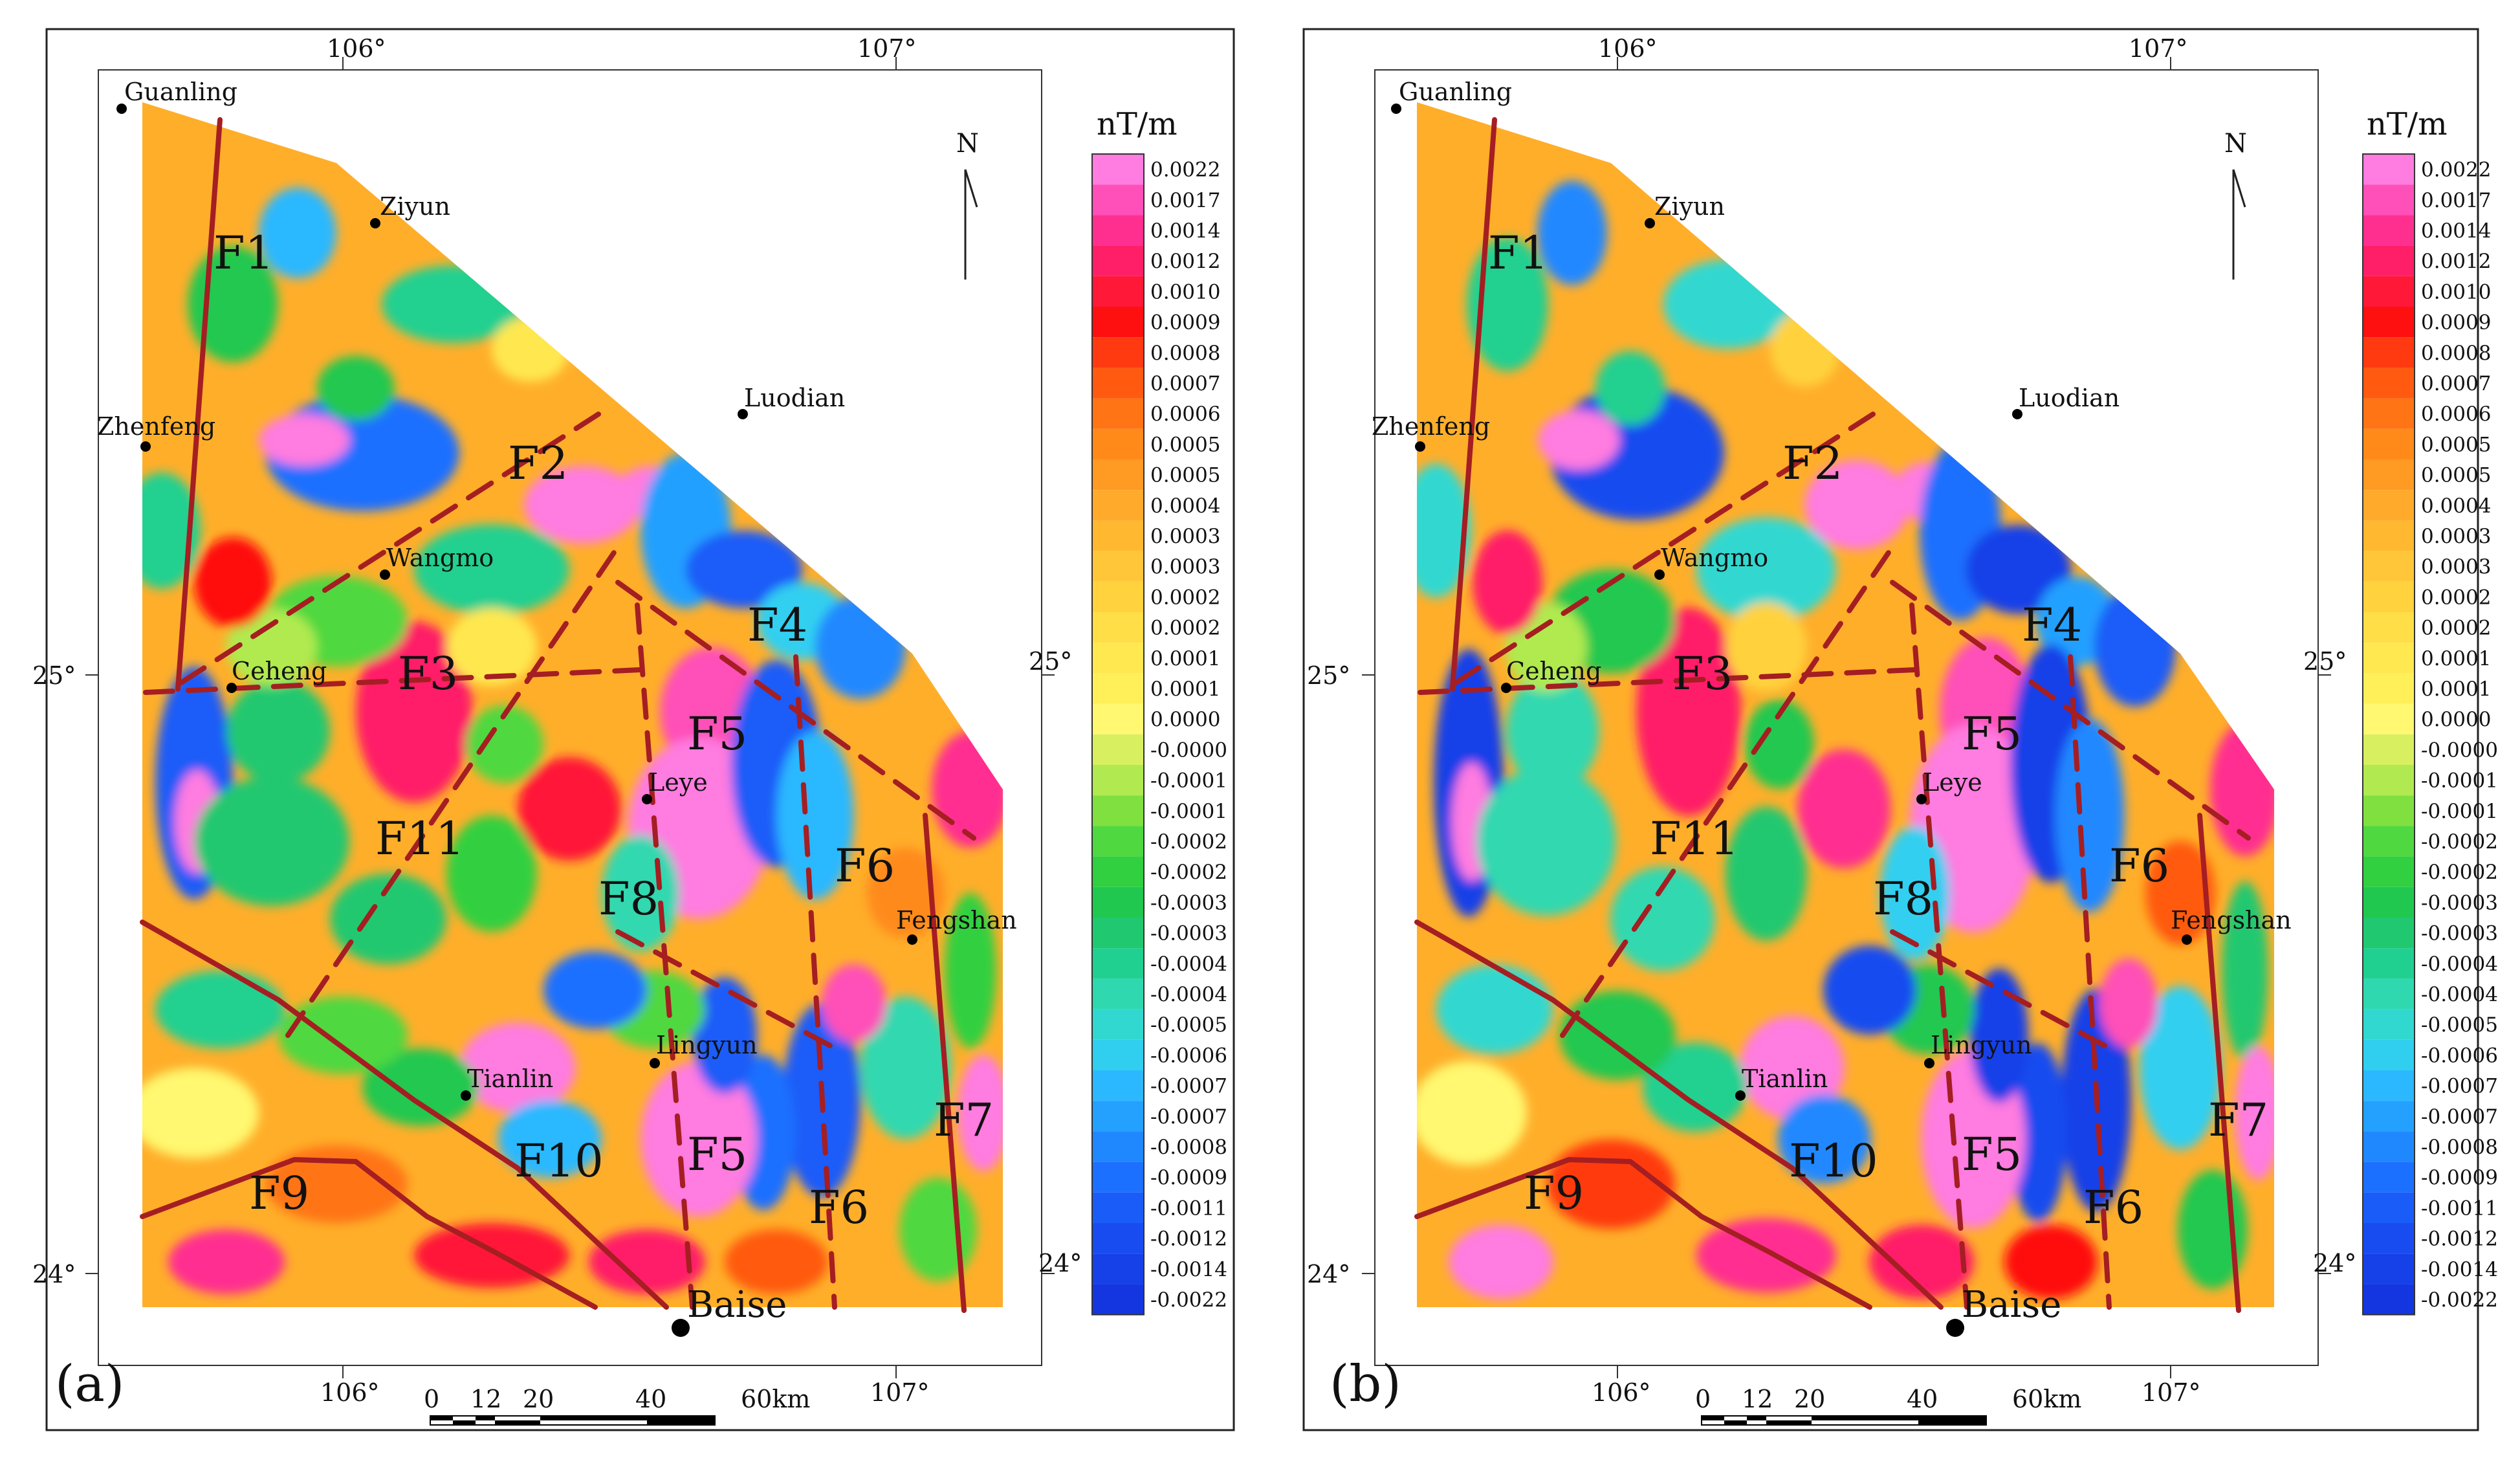  Describe the element at coordinates (967, 144) in the screenshot. I see `north-label: N` at that location.